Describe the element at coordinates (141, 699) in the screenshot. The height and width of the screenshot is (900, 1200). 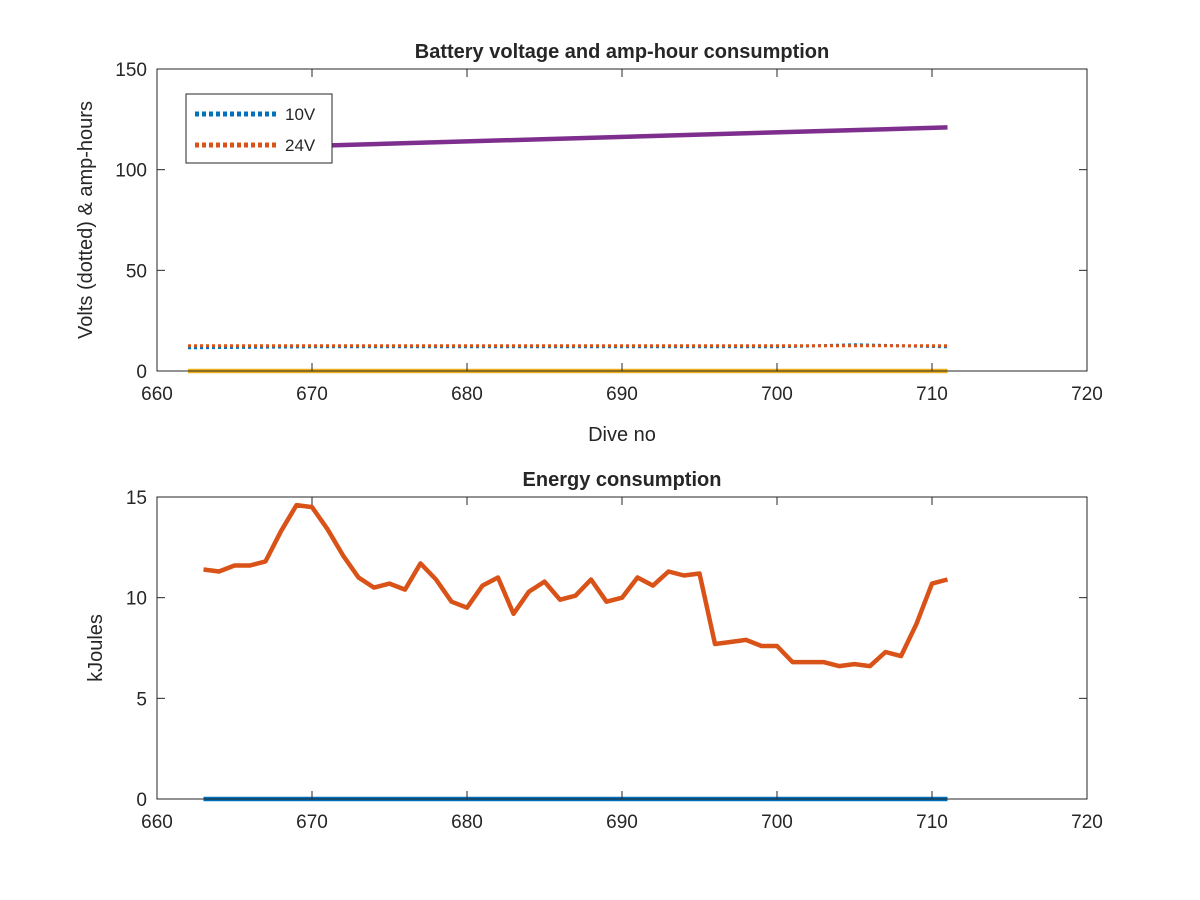
I see `y-tick-label: 5` at that location.